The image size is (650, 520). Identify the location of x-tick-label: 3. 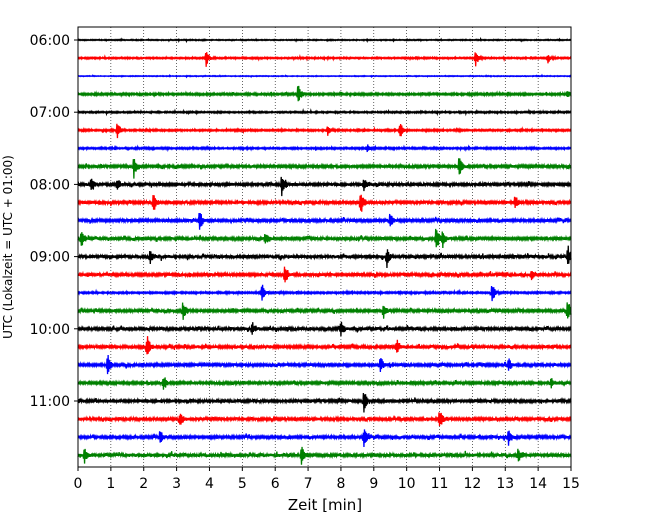
(176, 484).